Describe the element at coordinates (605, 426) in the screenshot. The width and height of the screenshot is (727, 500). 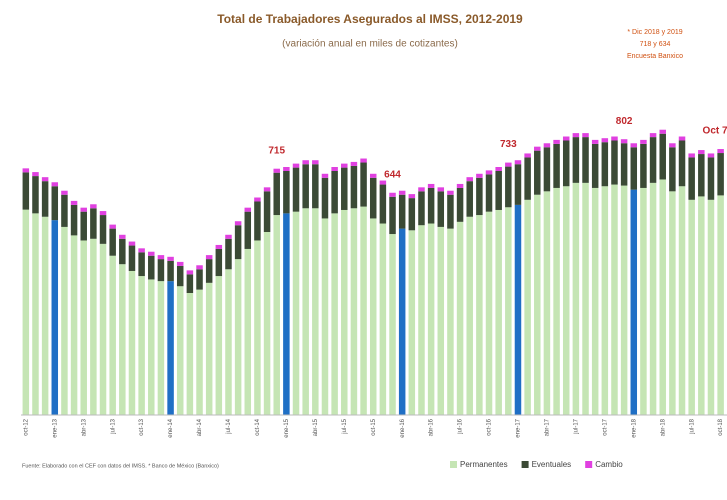
I see `x-tick-label: oct-17` at that location.